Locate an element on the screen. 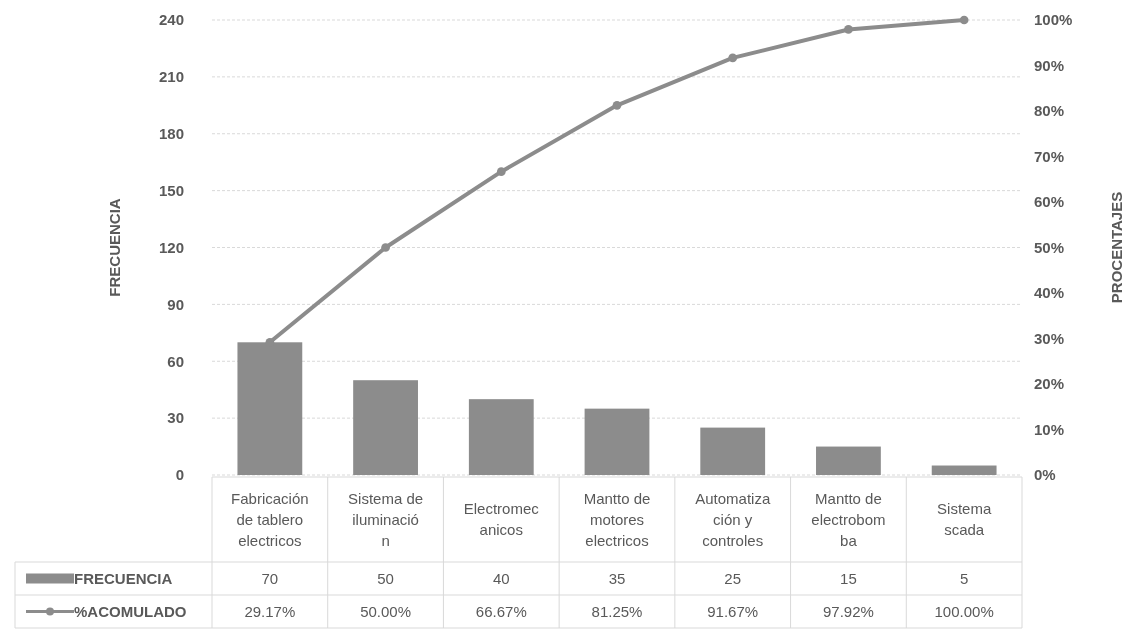  y2-axis-title: PROCENTAJES is located at coordinates (1116, 247).